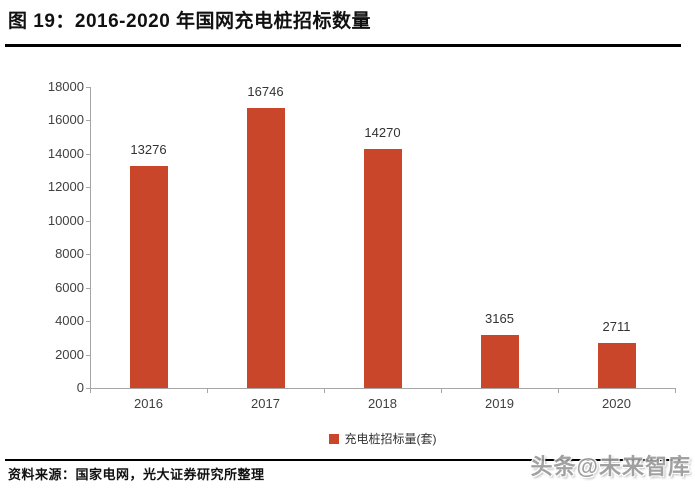 The width and height of the screenshot is (695, 492). I want to click on y-axis-tick-label: 10000, so click(65, 220).